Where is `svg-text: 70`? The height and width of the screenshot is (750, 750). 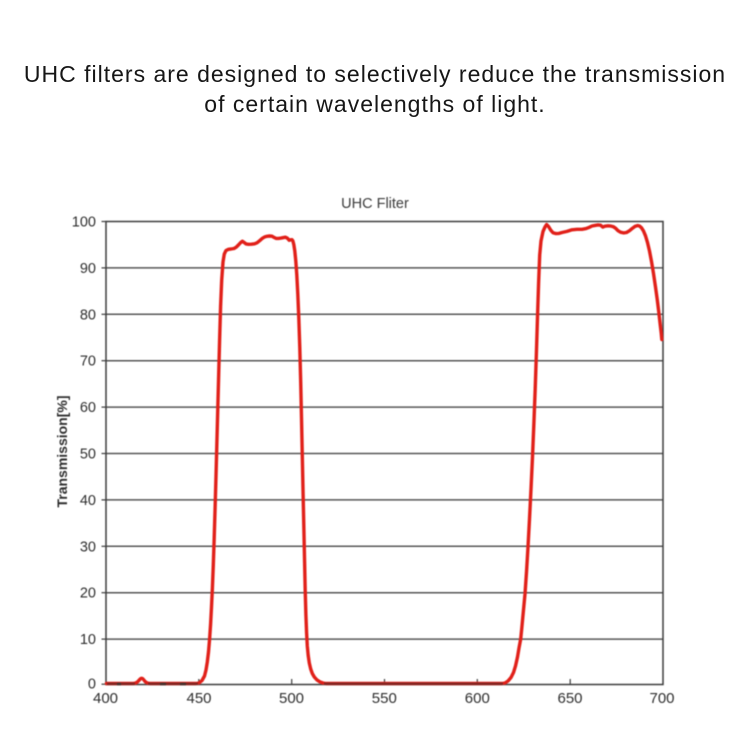
svg-text: 70 is located at coordinates (88, 362).